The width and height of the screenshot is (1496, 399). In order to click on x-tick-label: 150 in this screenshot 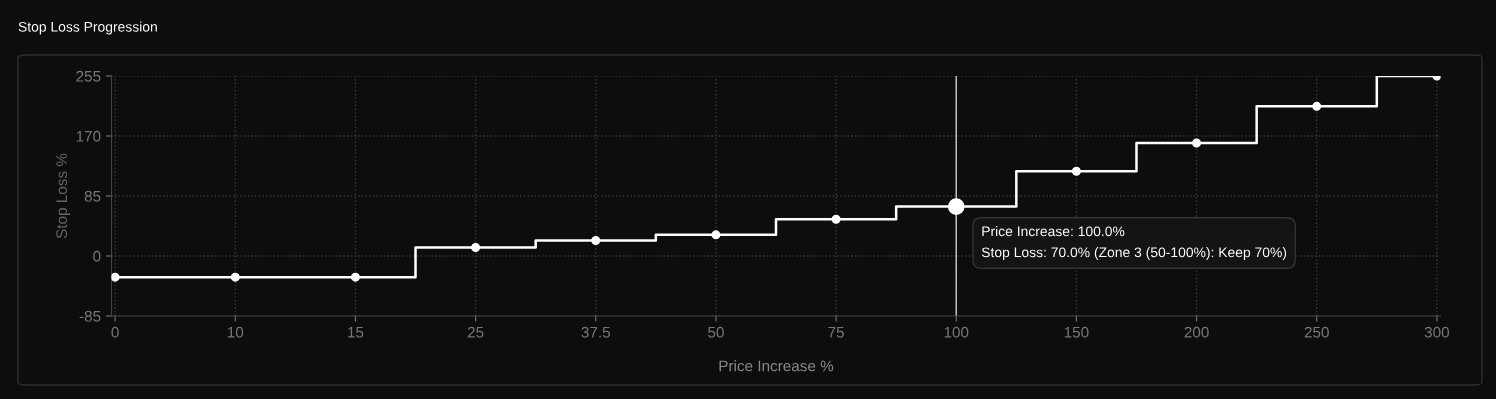, I will do `click(1076, 332)`.